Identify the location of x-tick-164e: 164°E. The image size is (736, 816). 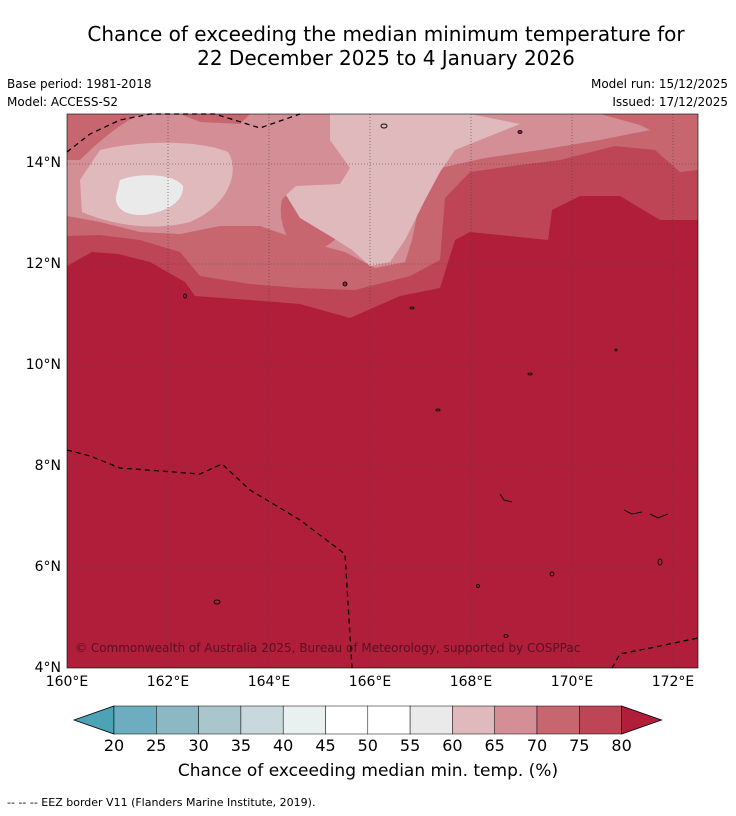
(269, 682).